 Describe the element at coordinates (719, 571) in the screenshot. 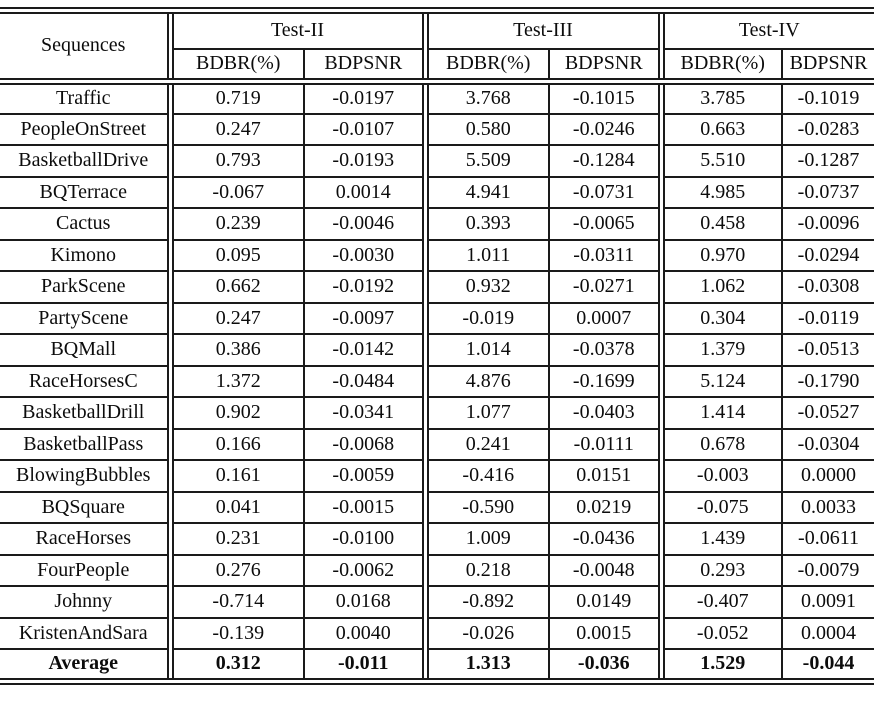

I see `bdbr-value-cell: 0.293` at that location.